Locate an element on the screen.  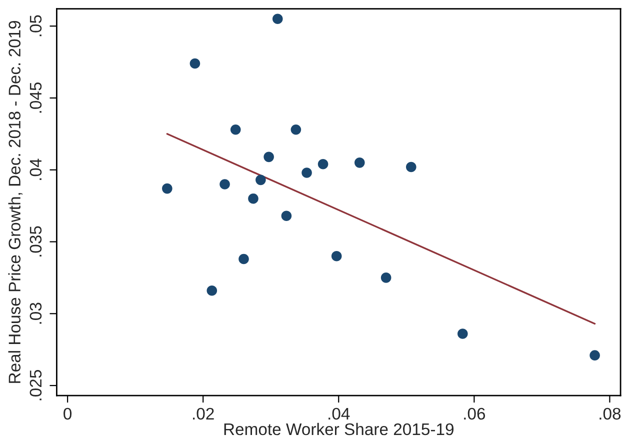
x-tick-label: .04 is located at coordinates (339, 414).